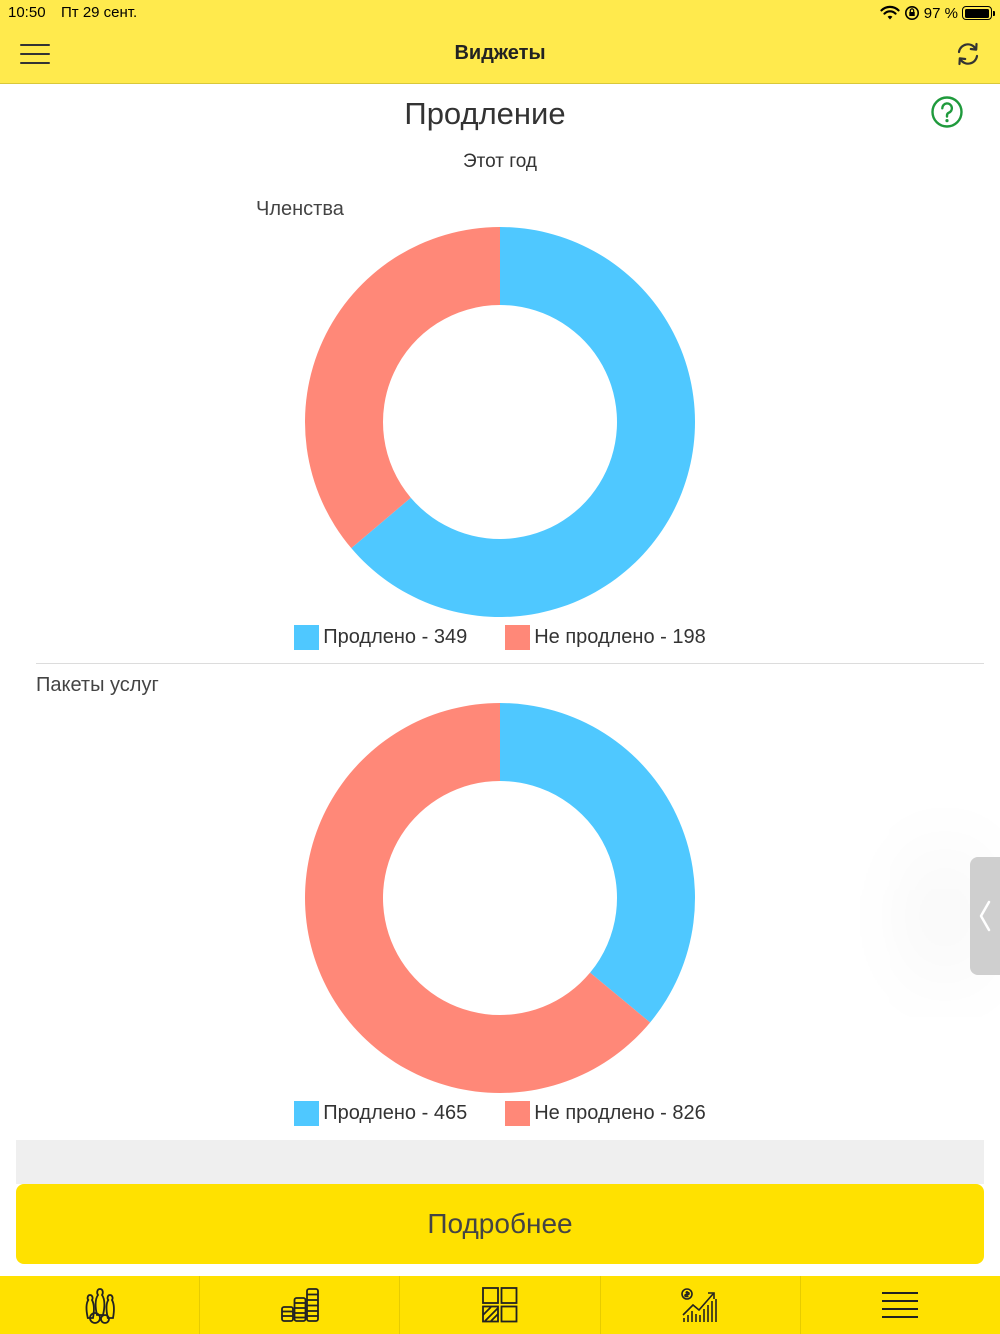 This screenshot has width=1000, height=1334. What do you see at coordinates (947, 112) in the screenshot?
I see `help-circle-icon` at bounding box center [947, 112].